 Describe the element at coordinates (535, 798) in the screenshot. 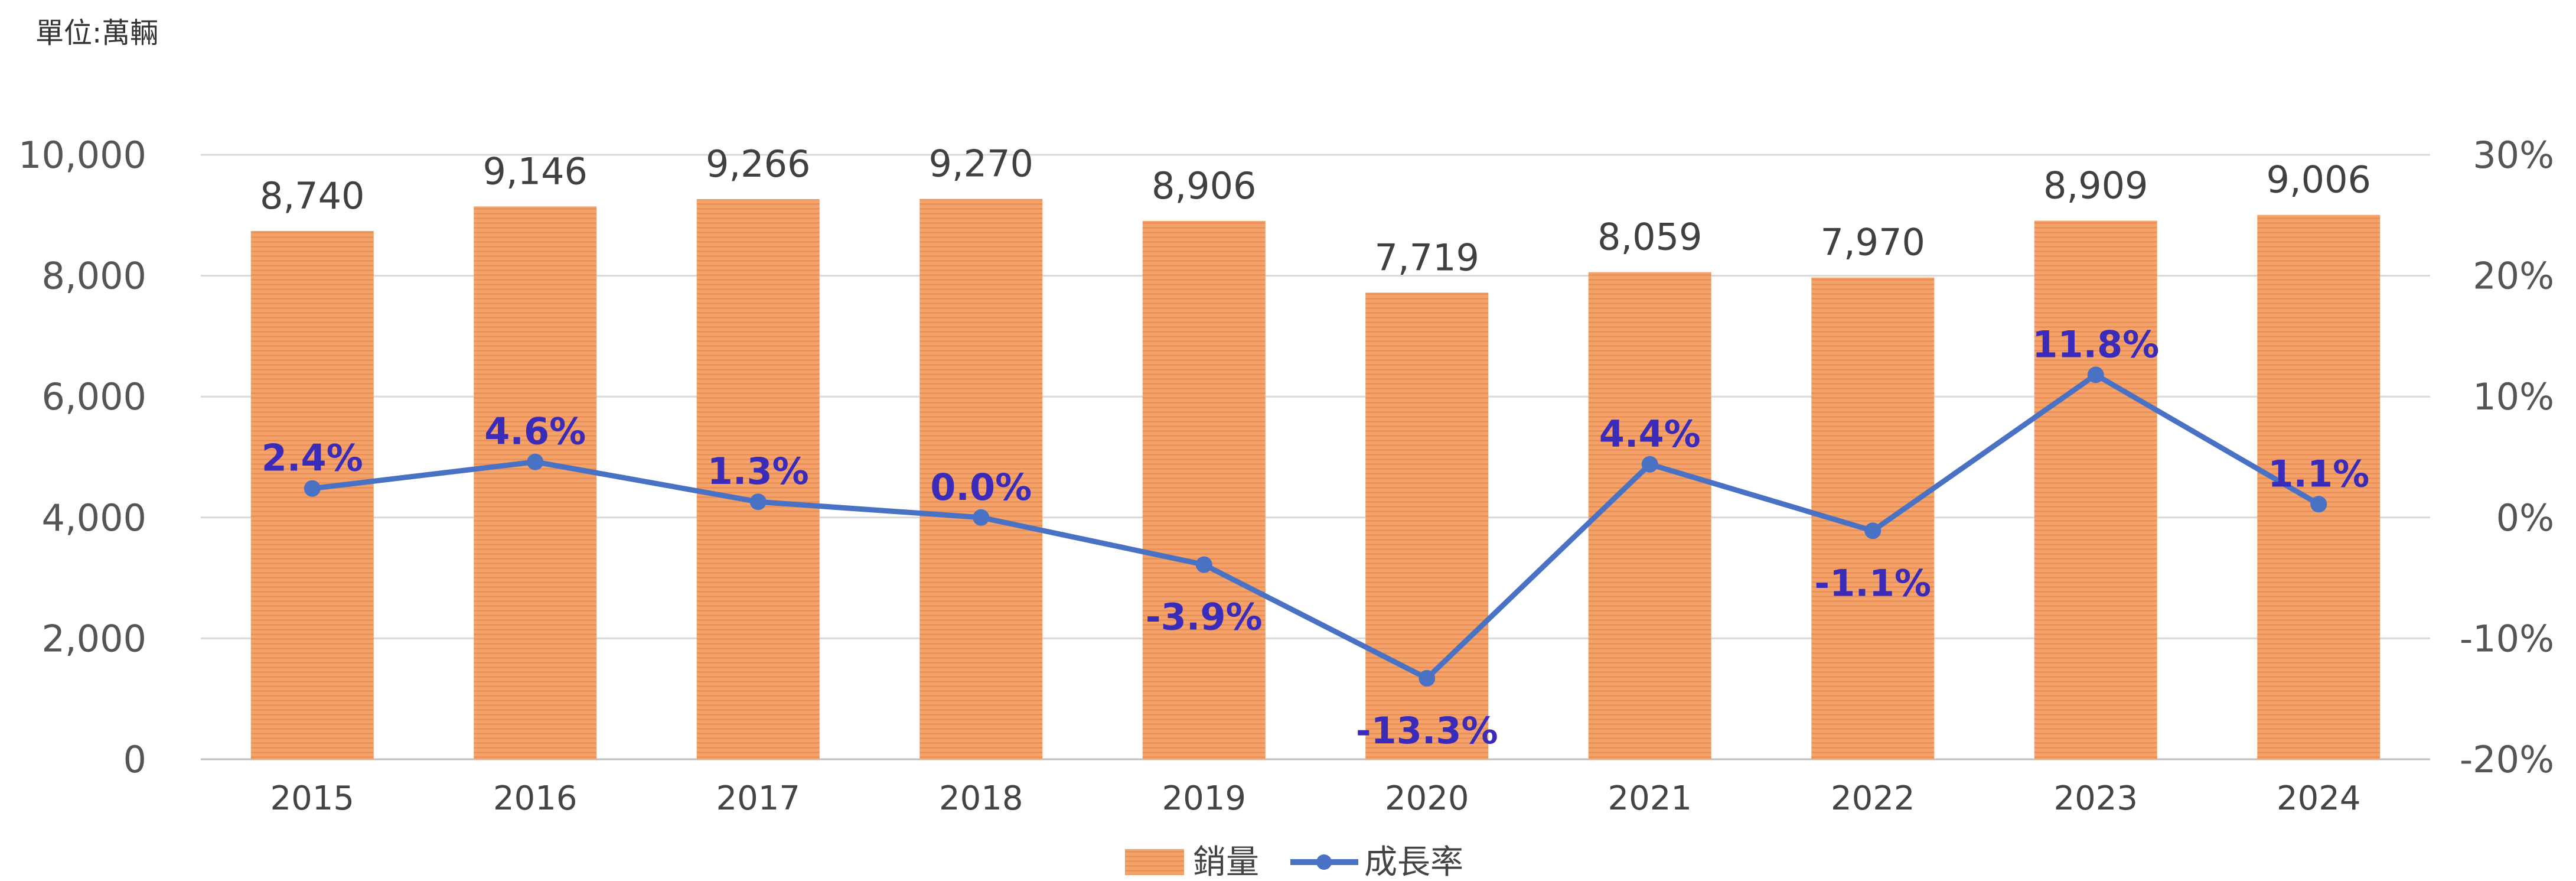

I see `x-tick-label: 2016` at that location.